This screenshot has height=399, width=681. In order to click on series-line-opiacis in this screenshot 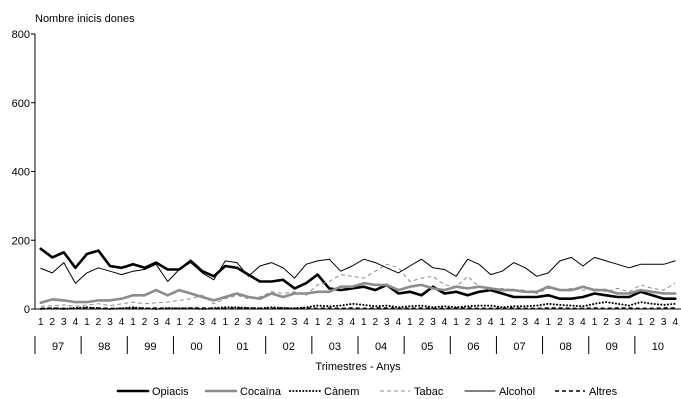, I will do `click(358, 274)`.